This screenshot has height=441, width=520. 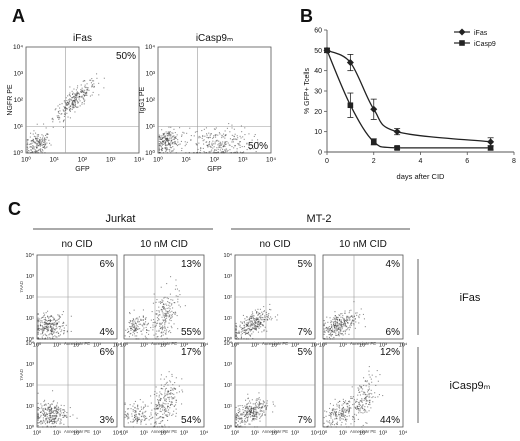 I want to click on x-axis-label: GFP, so click(x=214, y=169).